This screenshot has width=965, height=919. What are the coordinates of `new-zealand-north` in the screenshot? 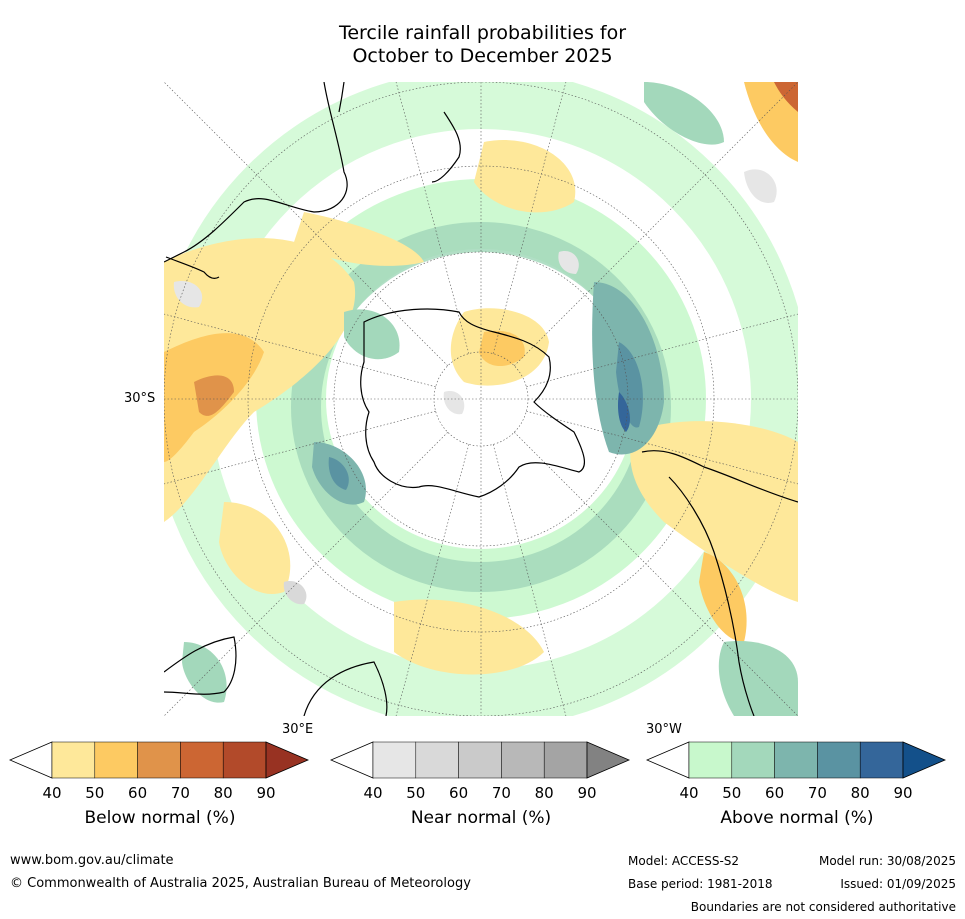 It's located at (446, 147).